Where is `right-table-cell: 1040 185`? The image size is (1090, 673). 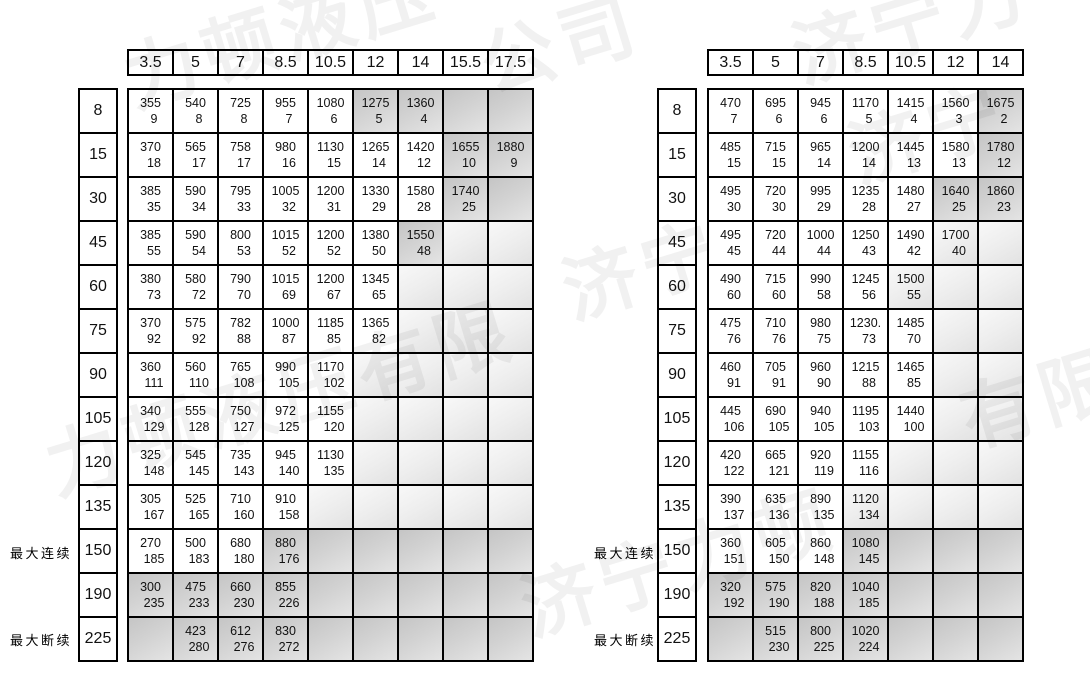 right-table-cell: 1040 185 is located at coordinates (865, 595).